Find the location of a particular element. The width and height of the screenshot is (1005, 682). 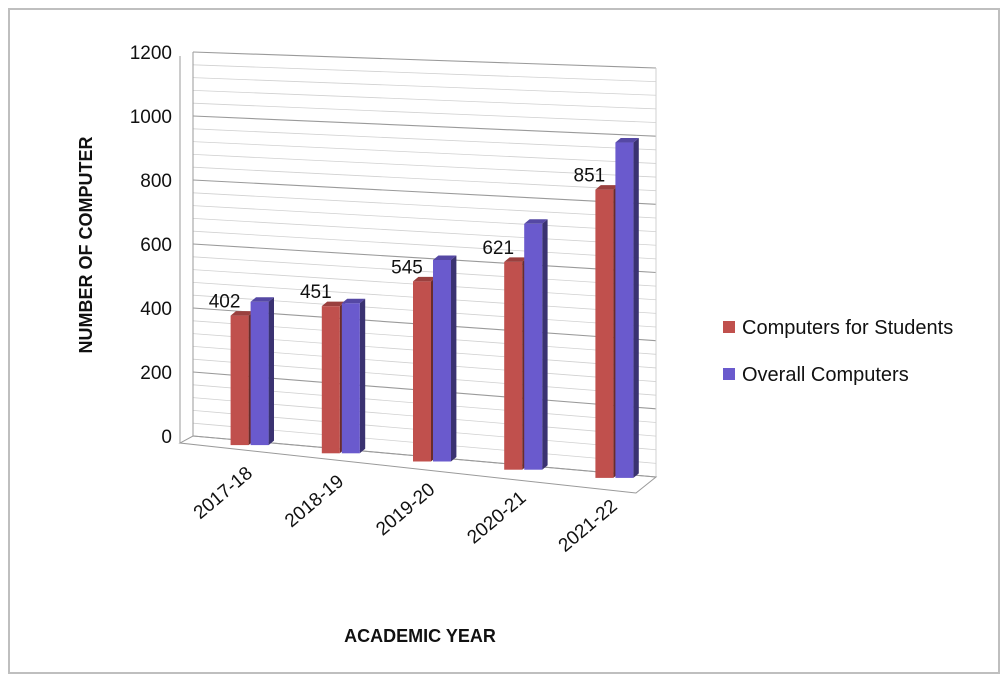

legend: Computers for Students Overall Computers is located at coordinates (838, 351).